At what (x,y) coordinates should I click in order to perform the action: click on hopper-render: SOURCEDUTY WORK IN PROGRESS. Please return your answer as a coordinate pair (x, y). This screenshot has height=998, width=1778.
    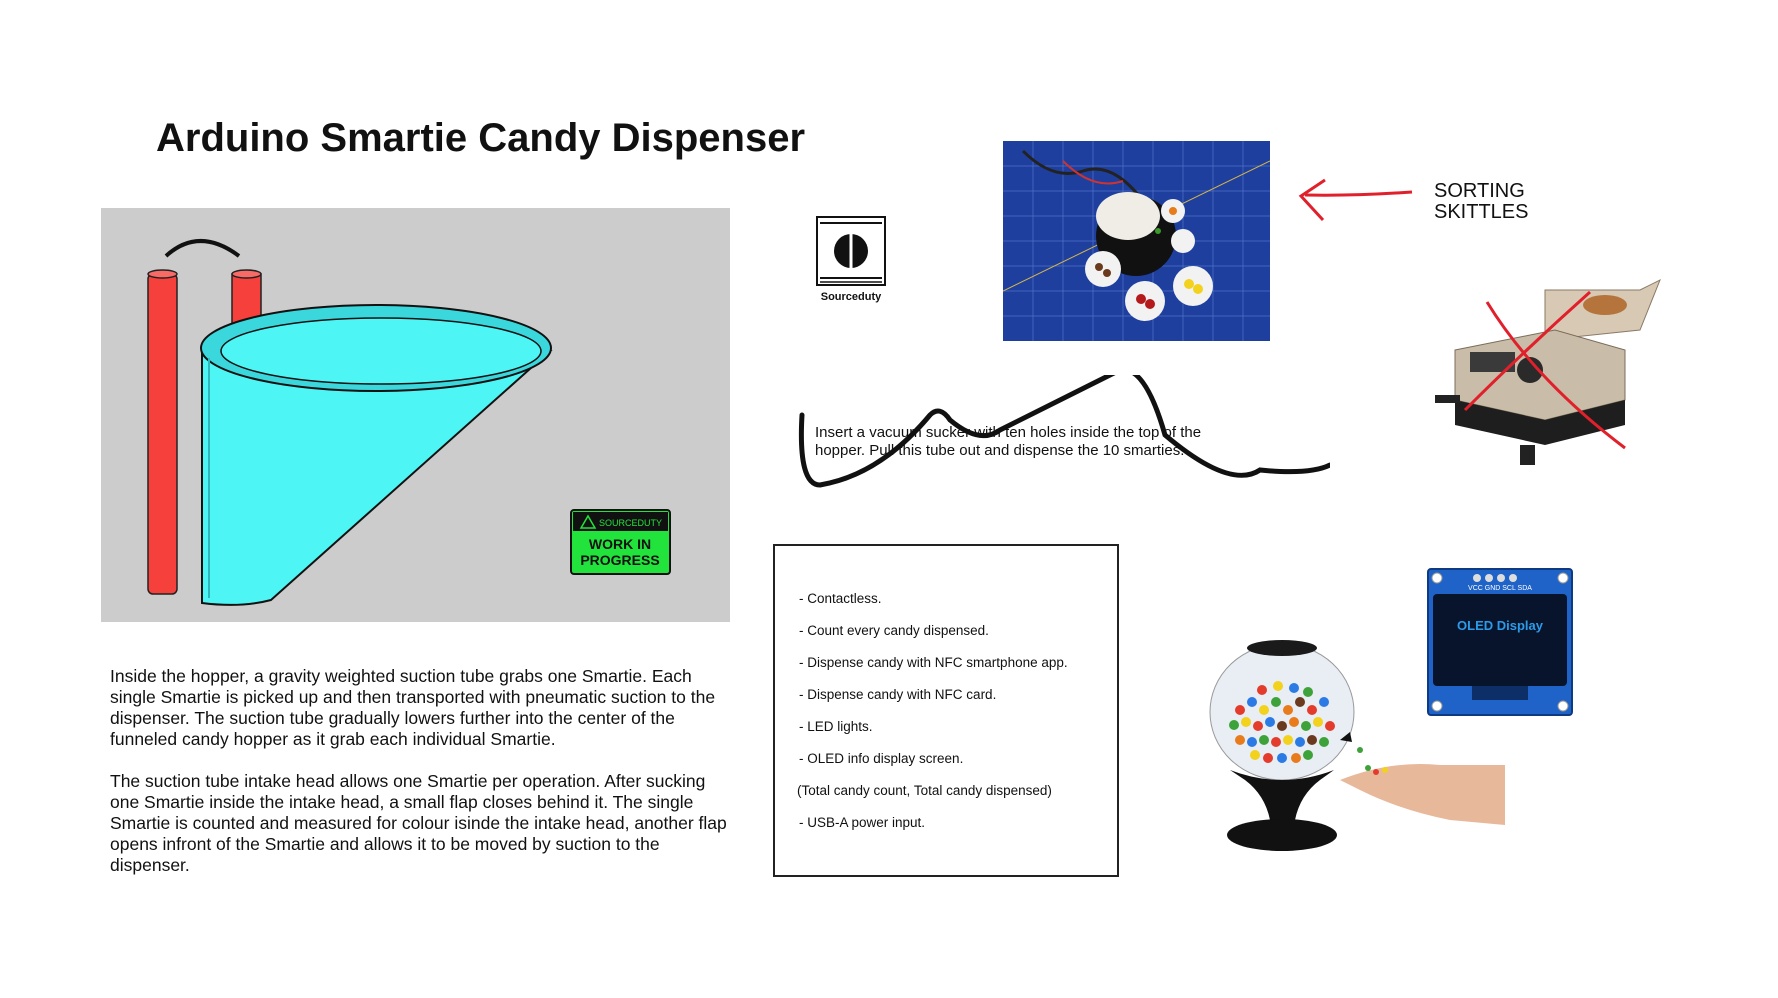
    Looking at the image, I should click on (415, 415).